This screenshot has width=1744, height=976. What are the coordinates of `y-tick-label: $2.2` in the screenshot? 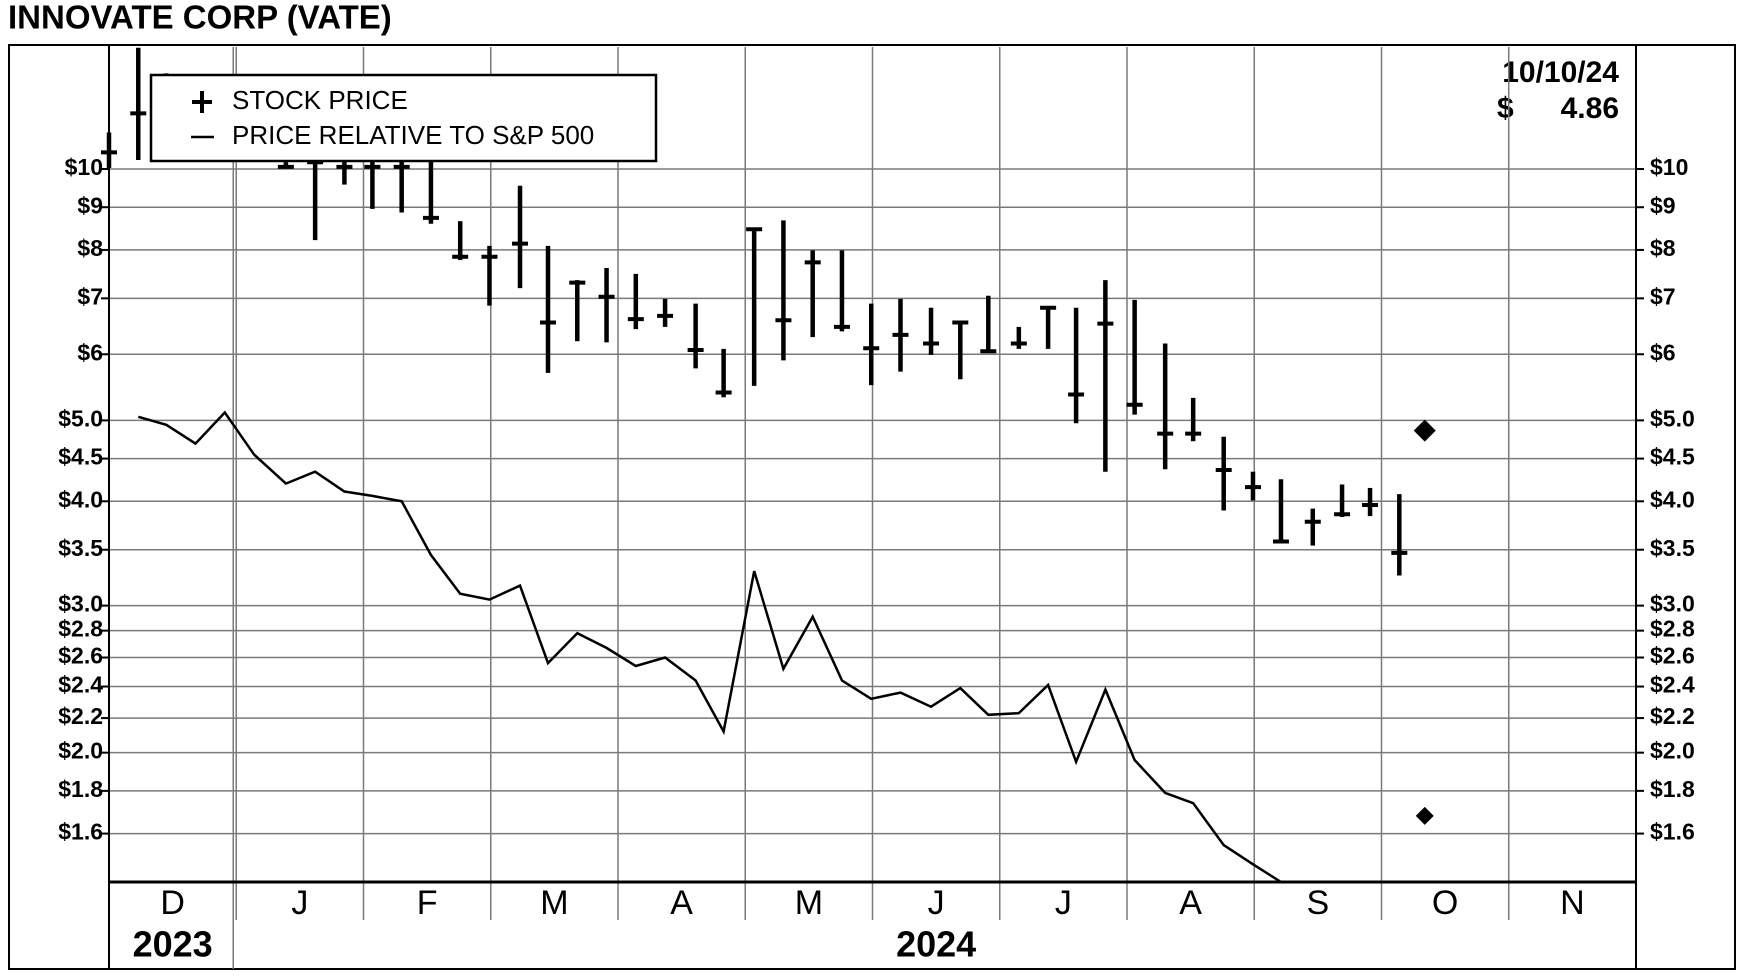 It's located at (80, 716).